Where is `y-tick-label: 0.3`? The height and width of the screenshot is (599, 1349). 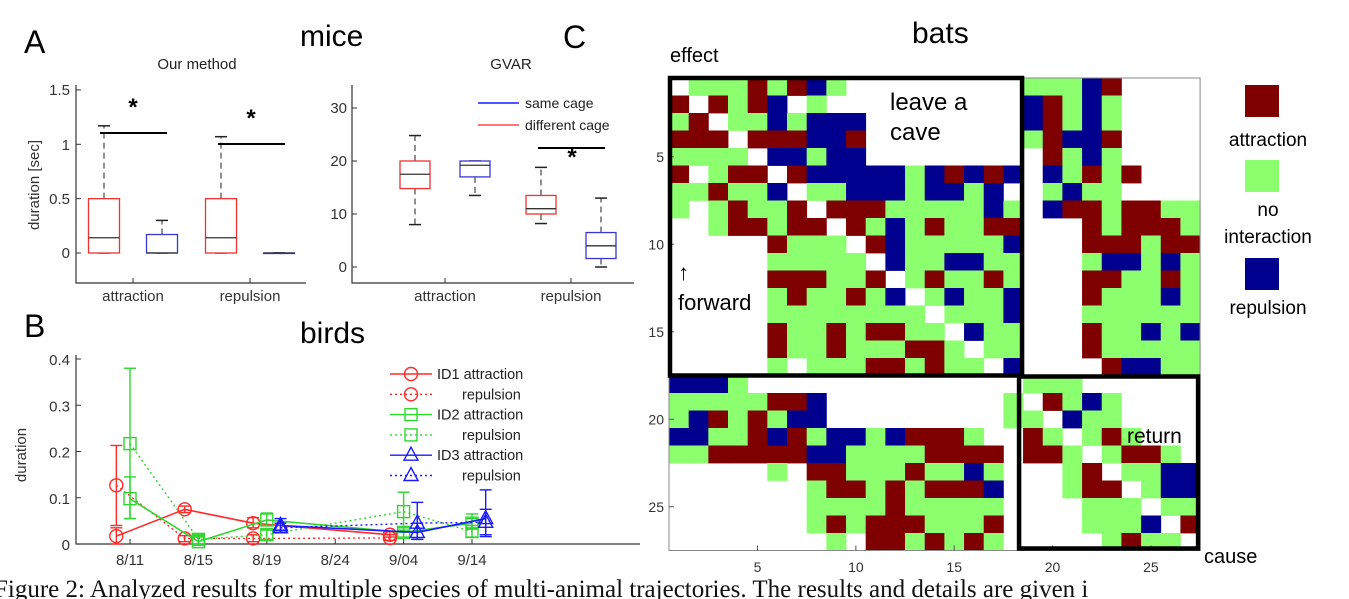
y-tick-label: 0.3 is located at coordinates (59, 406).